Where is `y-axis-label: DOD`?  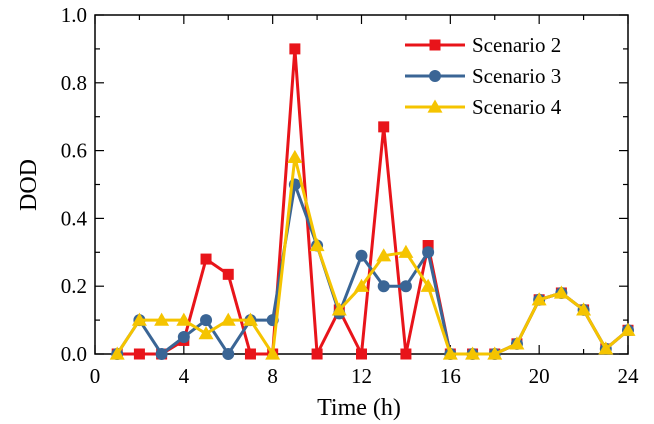
y-axis-label: DOD is located at coordinates (29, 185).